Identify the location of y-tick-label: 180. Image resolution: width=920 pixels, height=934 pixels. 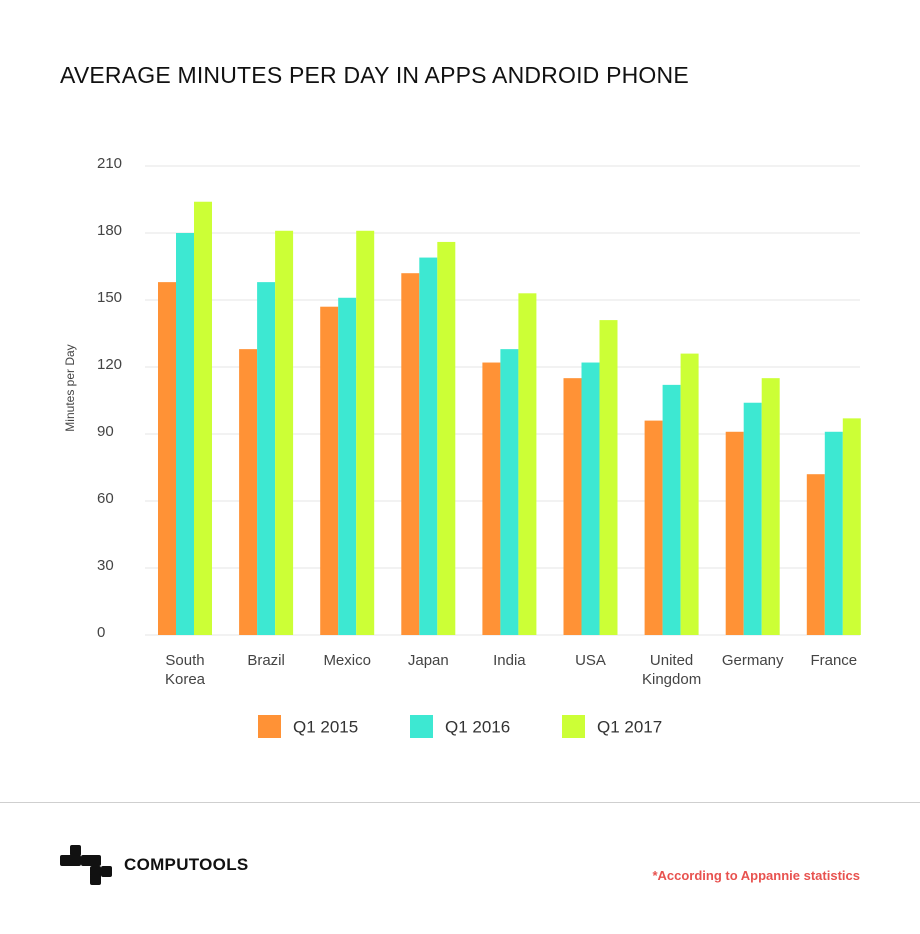
(109, 230).